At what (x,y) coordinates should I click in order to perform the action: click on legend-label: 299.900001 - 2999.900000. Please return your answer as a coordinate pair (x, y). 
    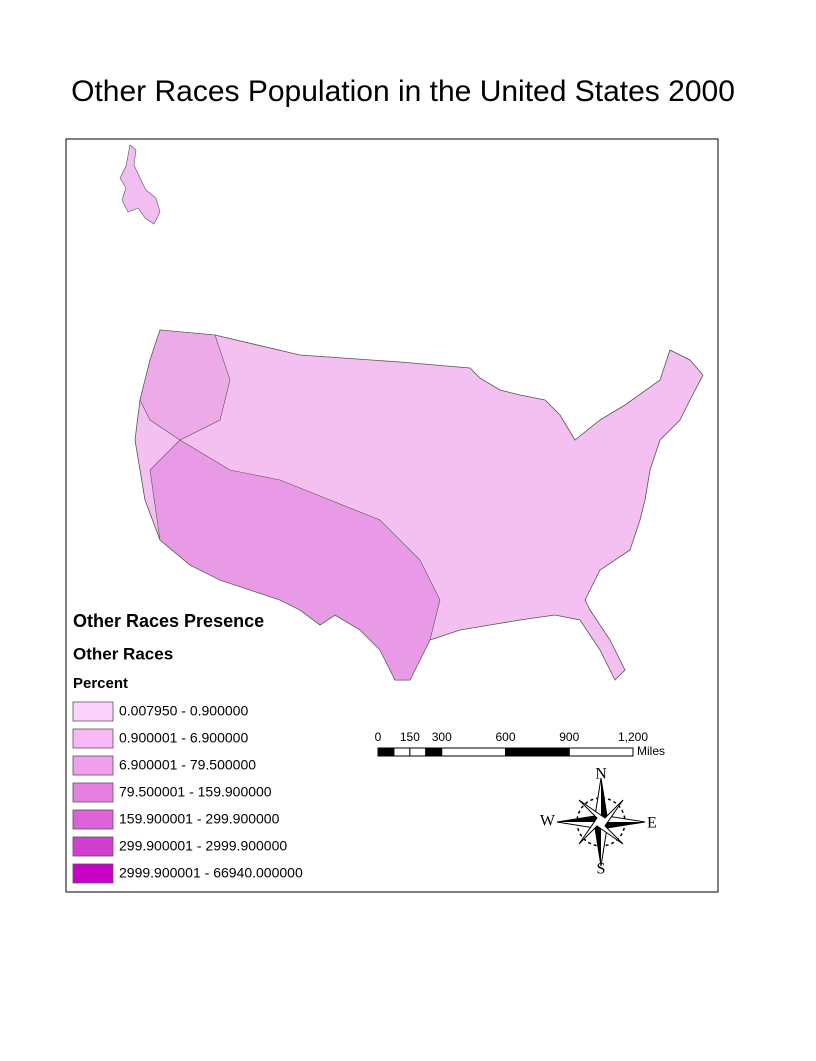
    Looking at the image, I should click on (203, 846).